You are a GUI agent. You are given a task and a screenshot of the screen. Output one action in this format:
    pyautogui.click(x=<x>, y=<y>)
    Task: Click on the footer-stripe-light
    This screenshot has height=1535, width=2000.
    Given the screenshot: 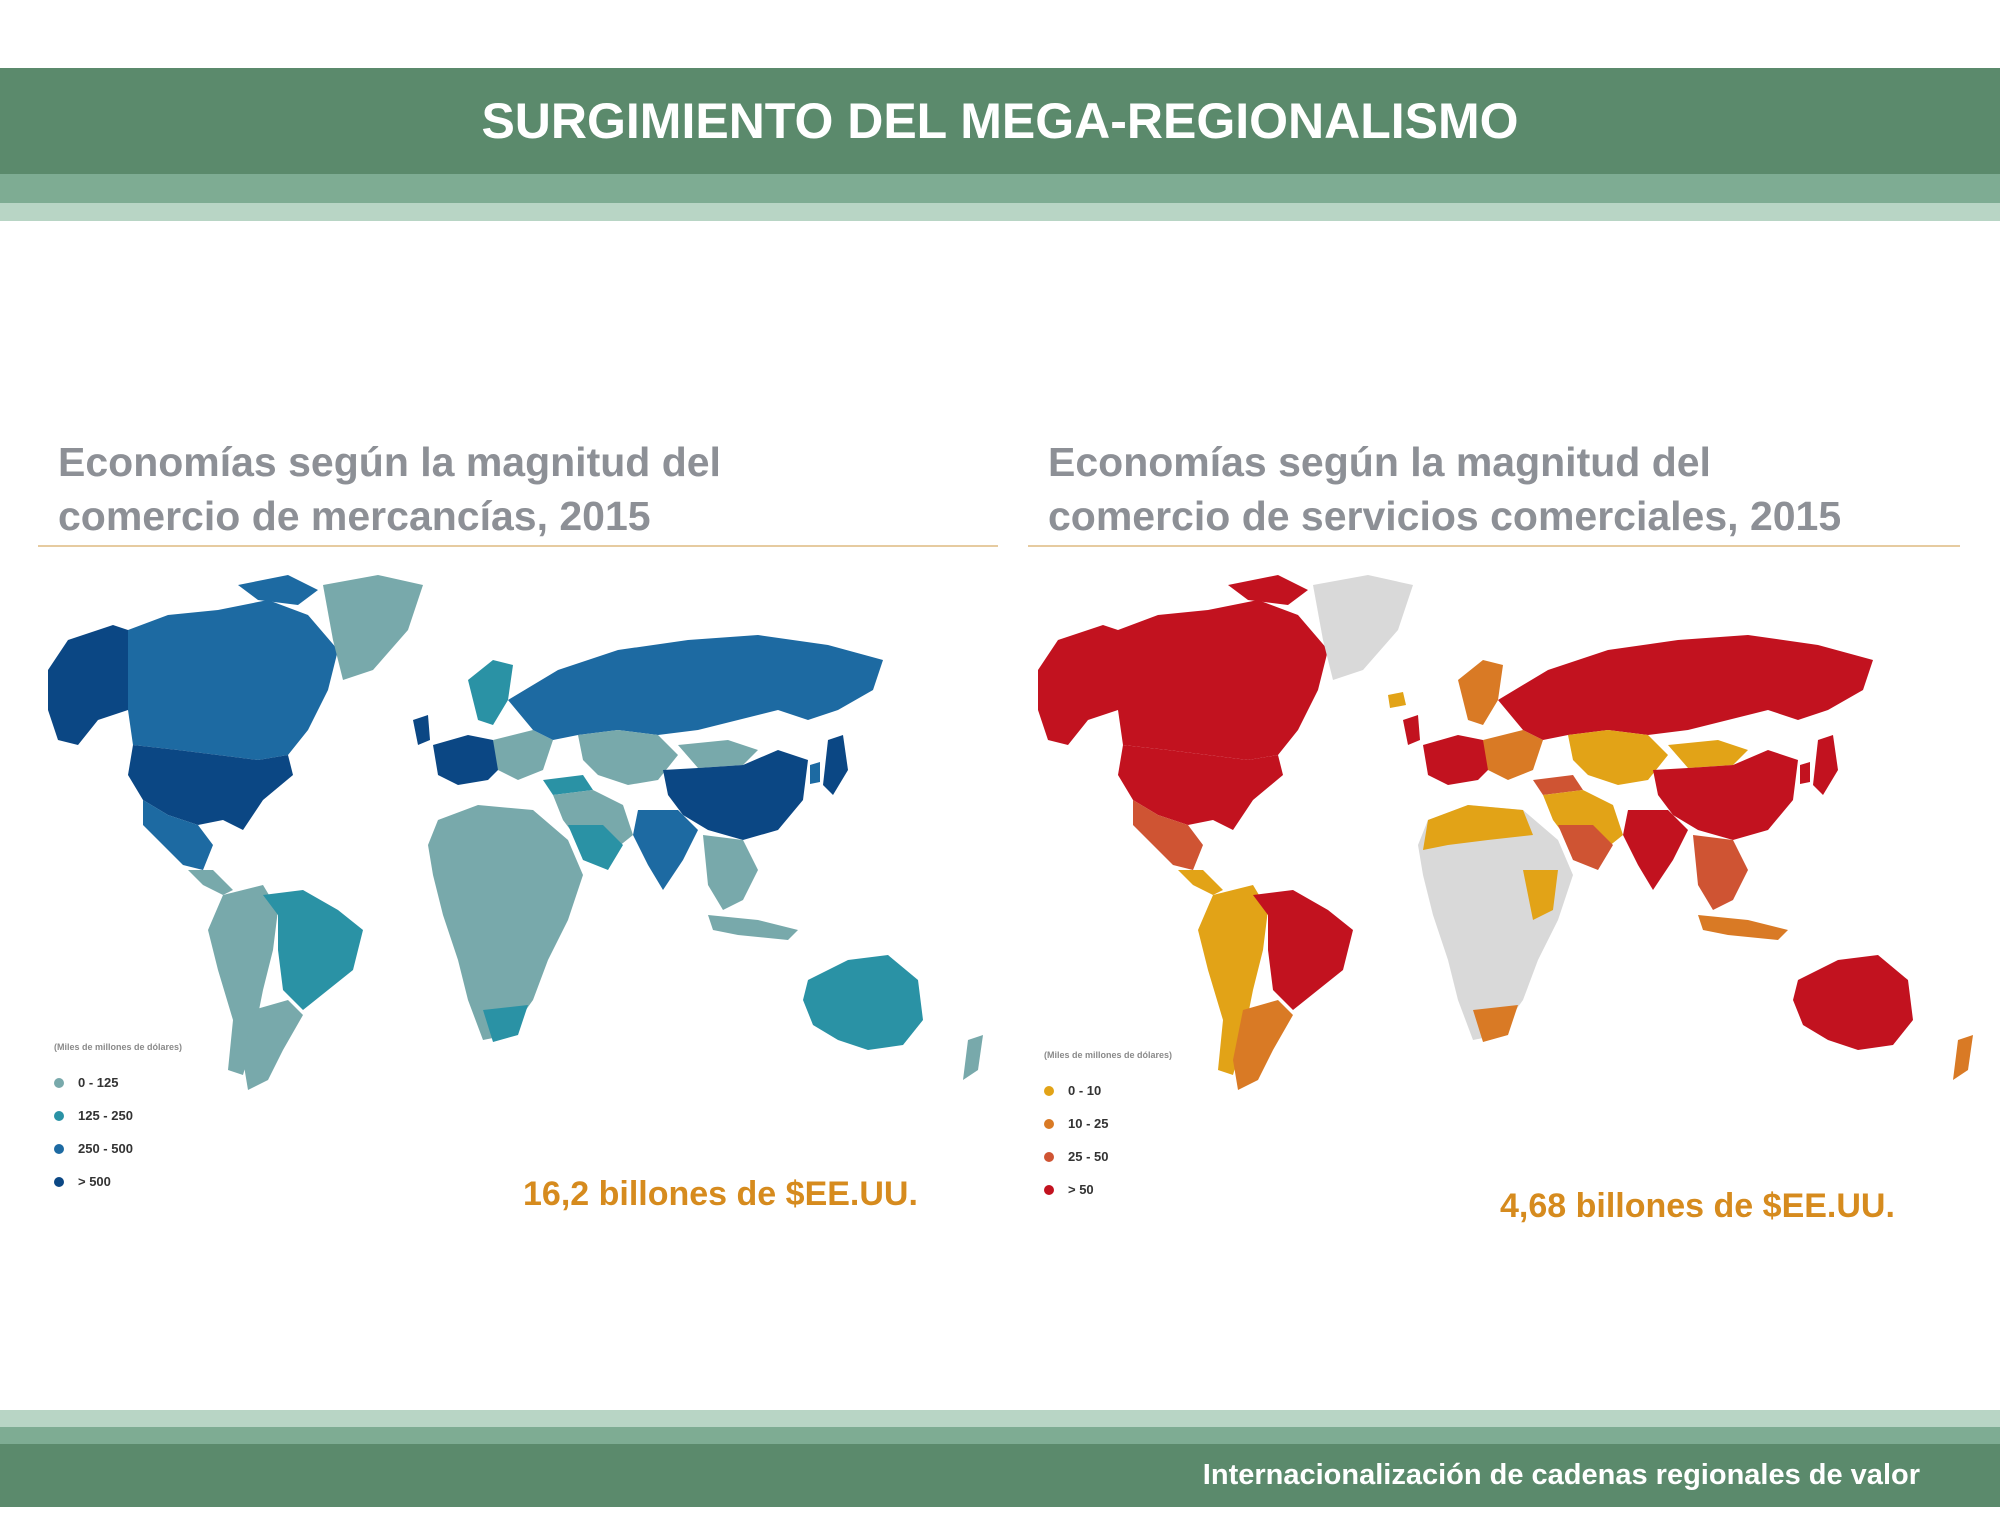 What is the action you would take?
    pyautogui.click(x=1000, y=1418)
    